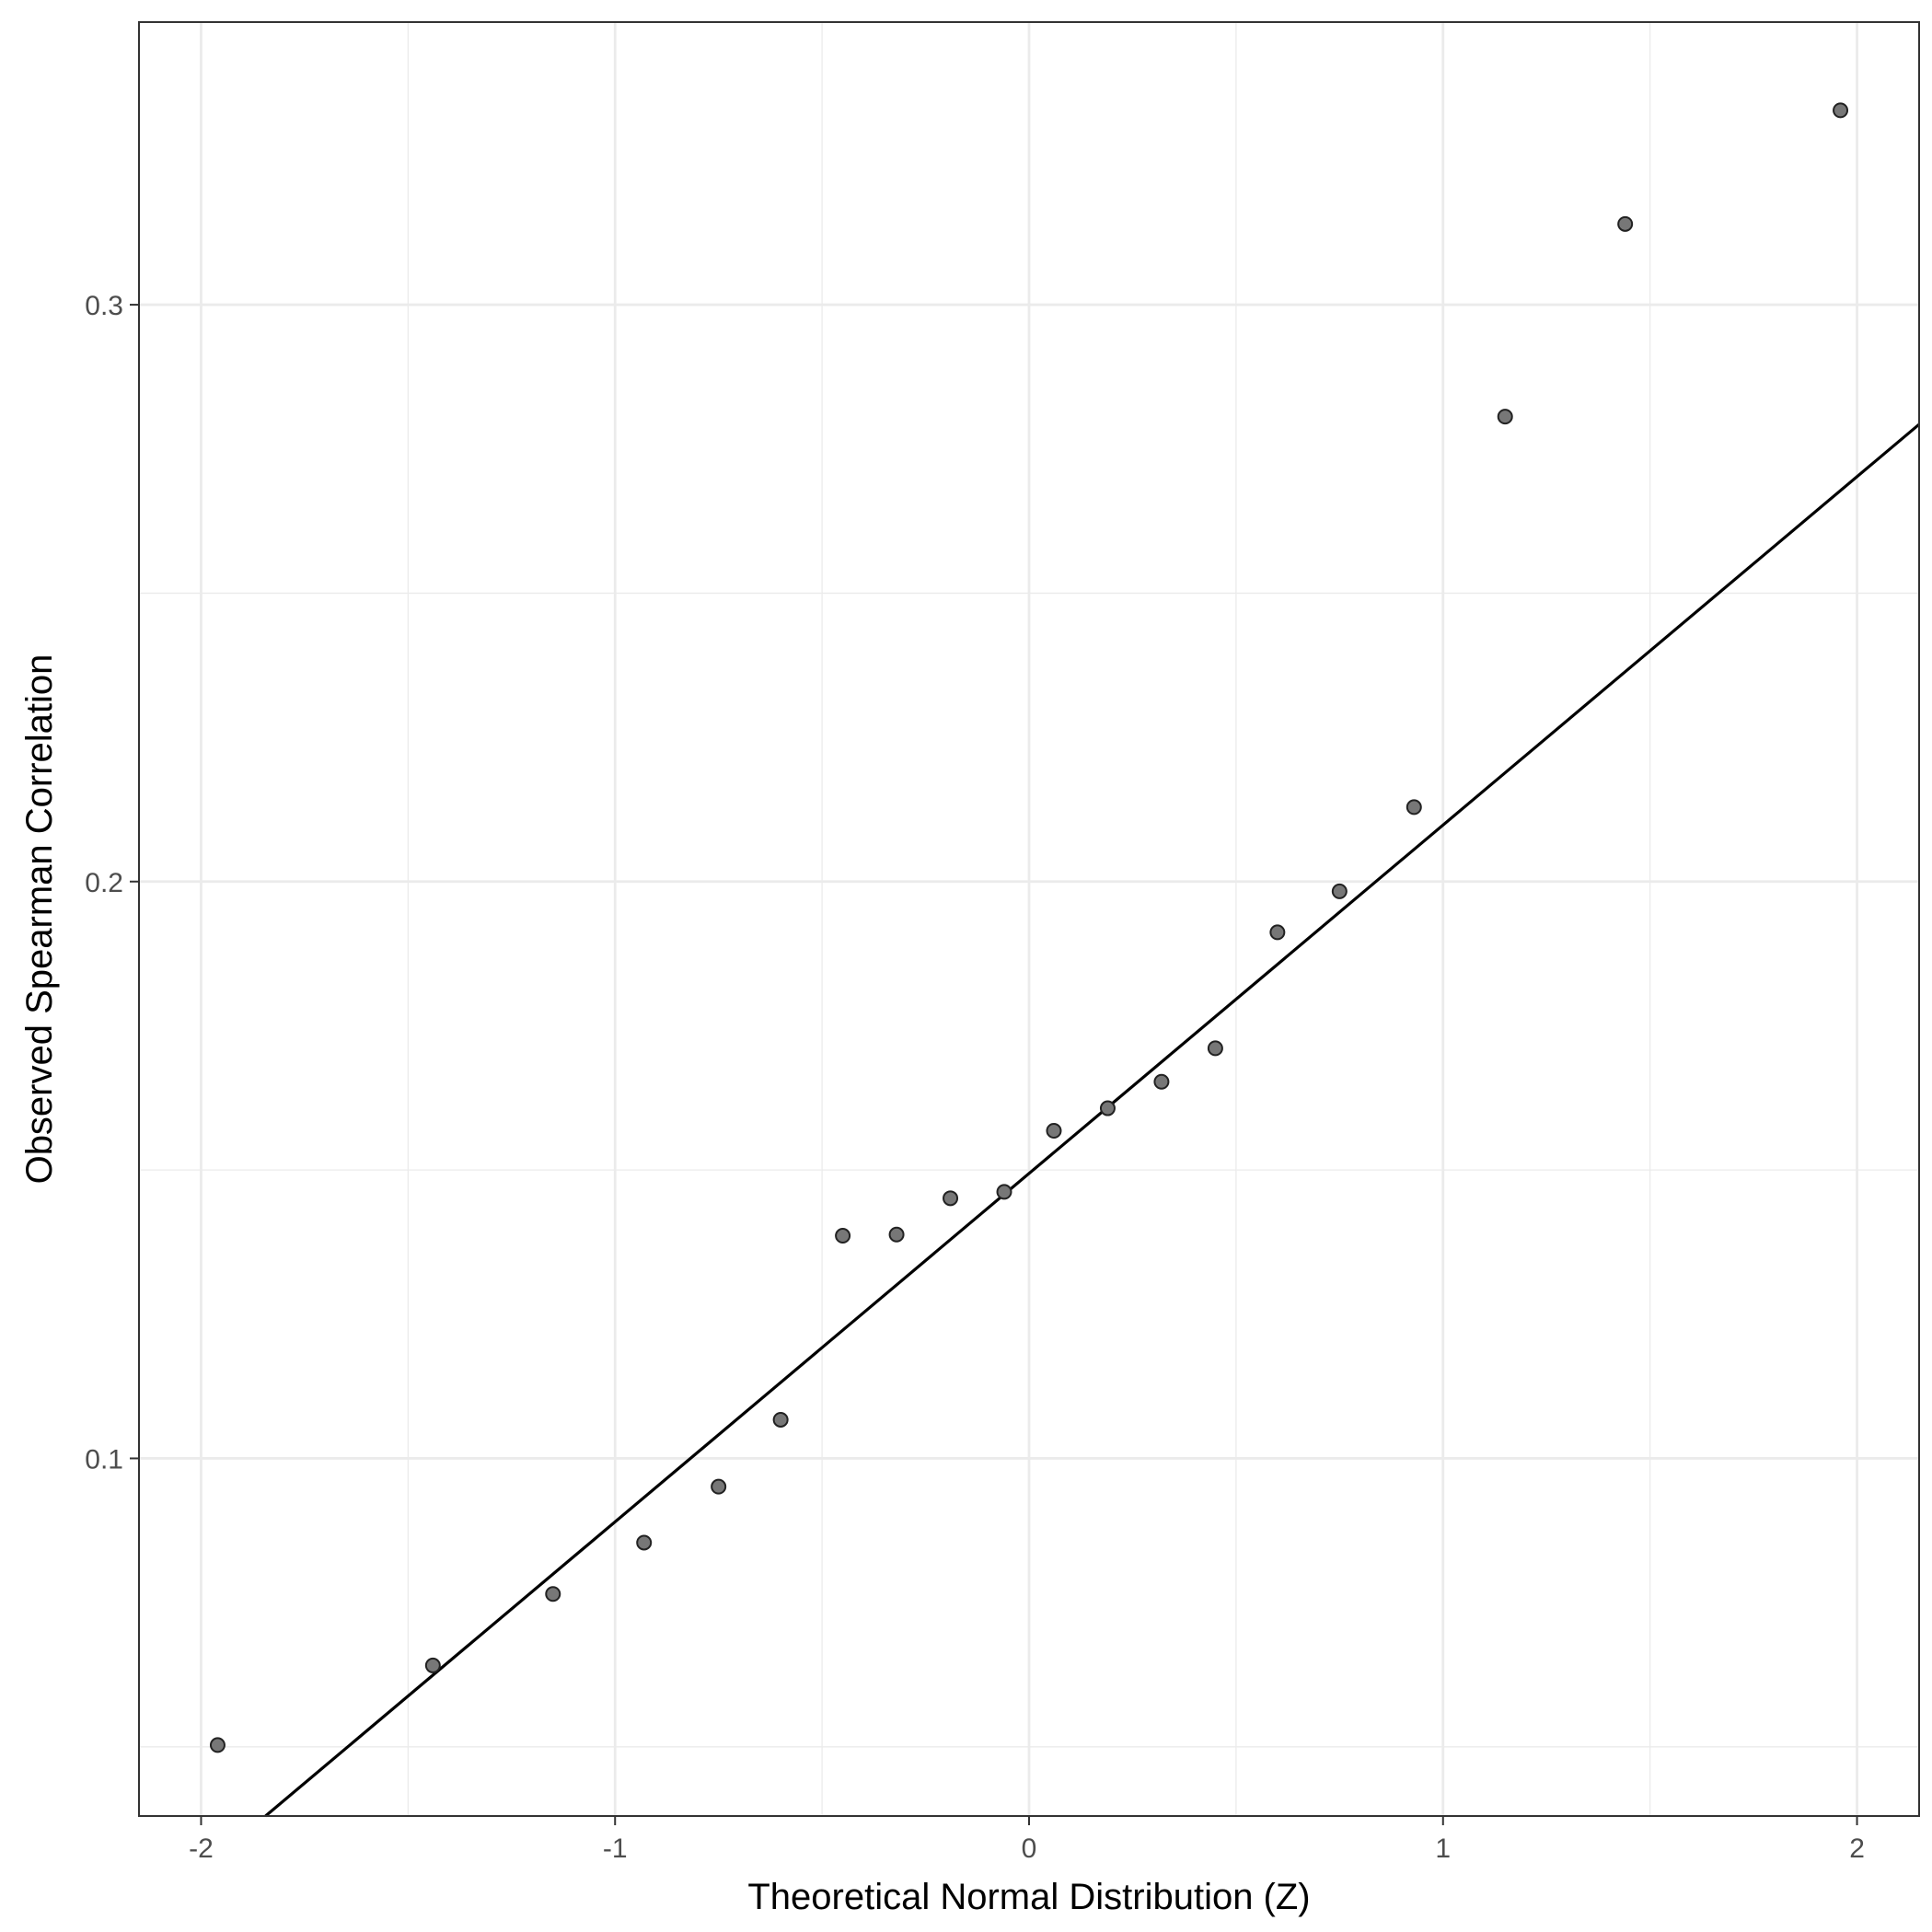 This screenshot has height=1932, width=1932. I want to click on y-tick-label: 0.1, so click(104, 1459).